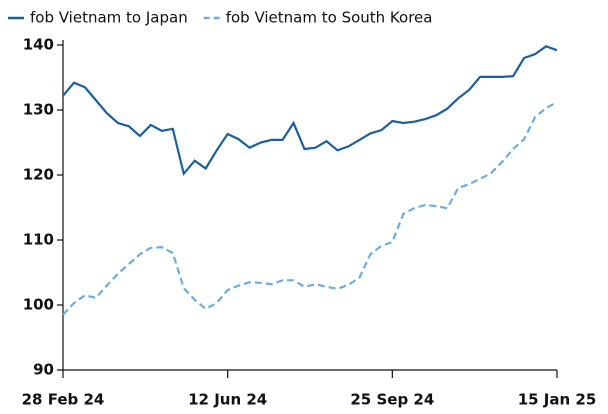  Describe the element at coordinates (109, 18) in the screenshot. I see `legend-label: fob Vietnam to Japan` at that location.